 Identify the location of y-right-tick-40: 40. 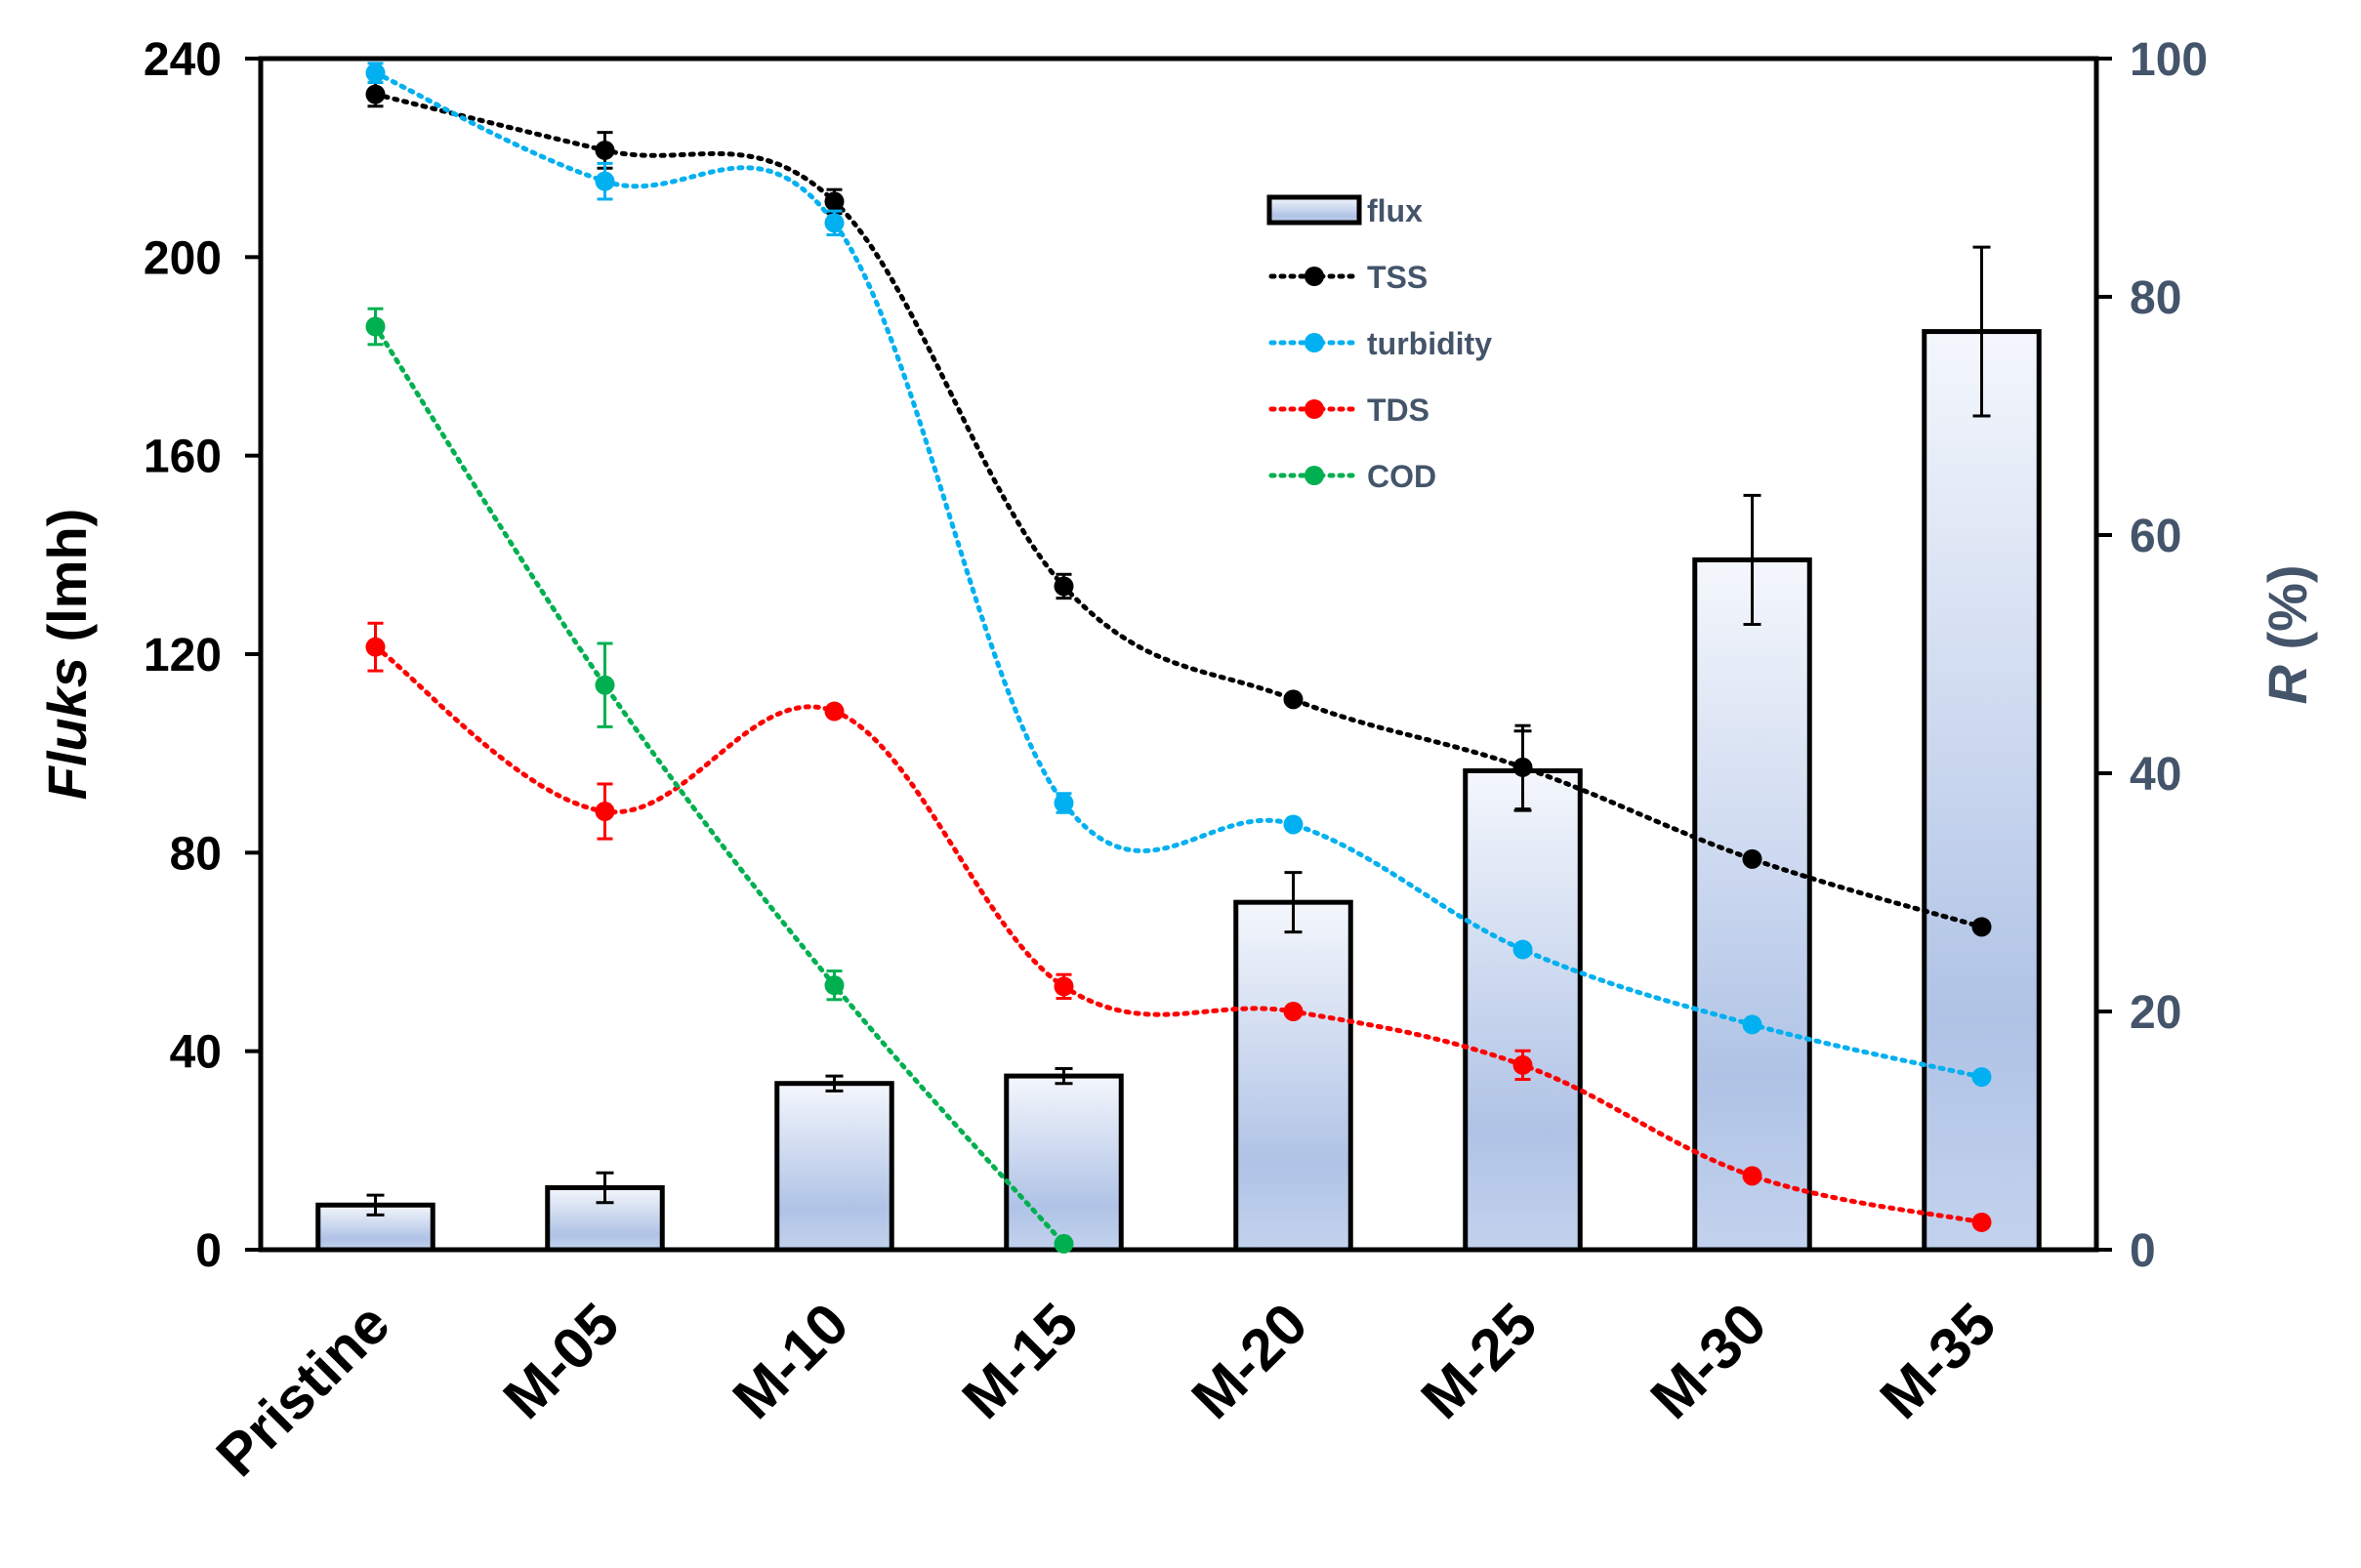
(2155, 775).